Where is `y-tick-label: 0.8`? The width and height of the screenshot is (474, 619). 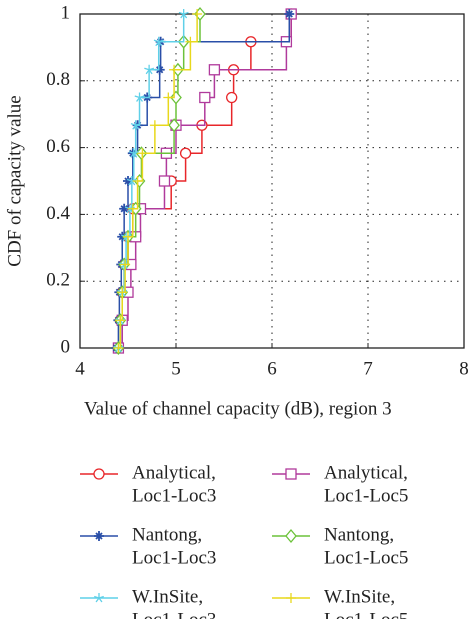 y-tick-label: 0.8 is located at coordinates (58, 79).